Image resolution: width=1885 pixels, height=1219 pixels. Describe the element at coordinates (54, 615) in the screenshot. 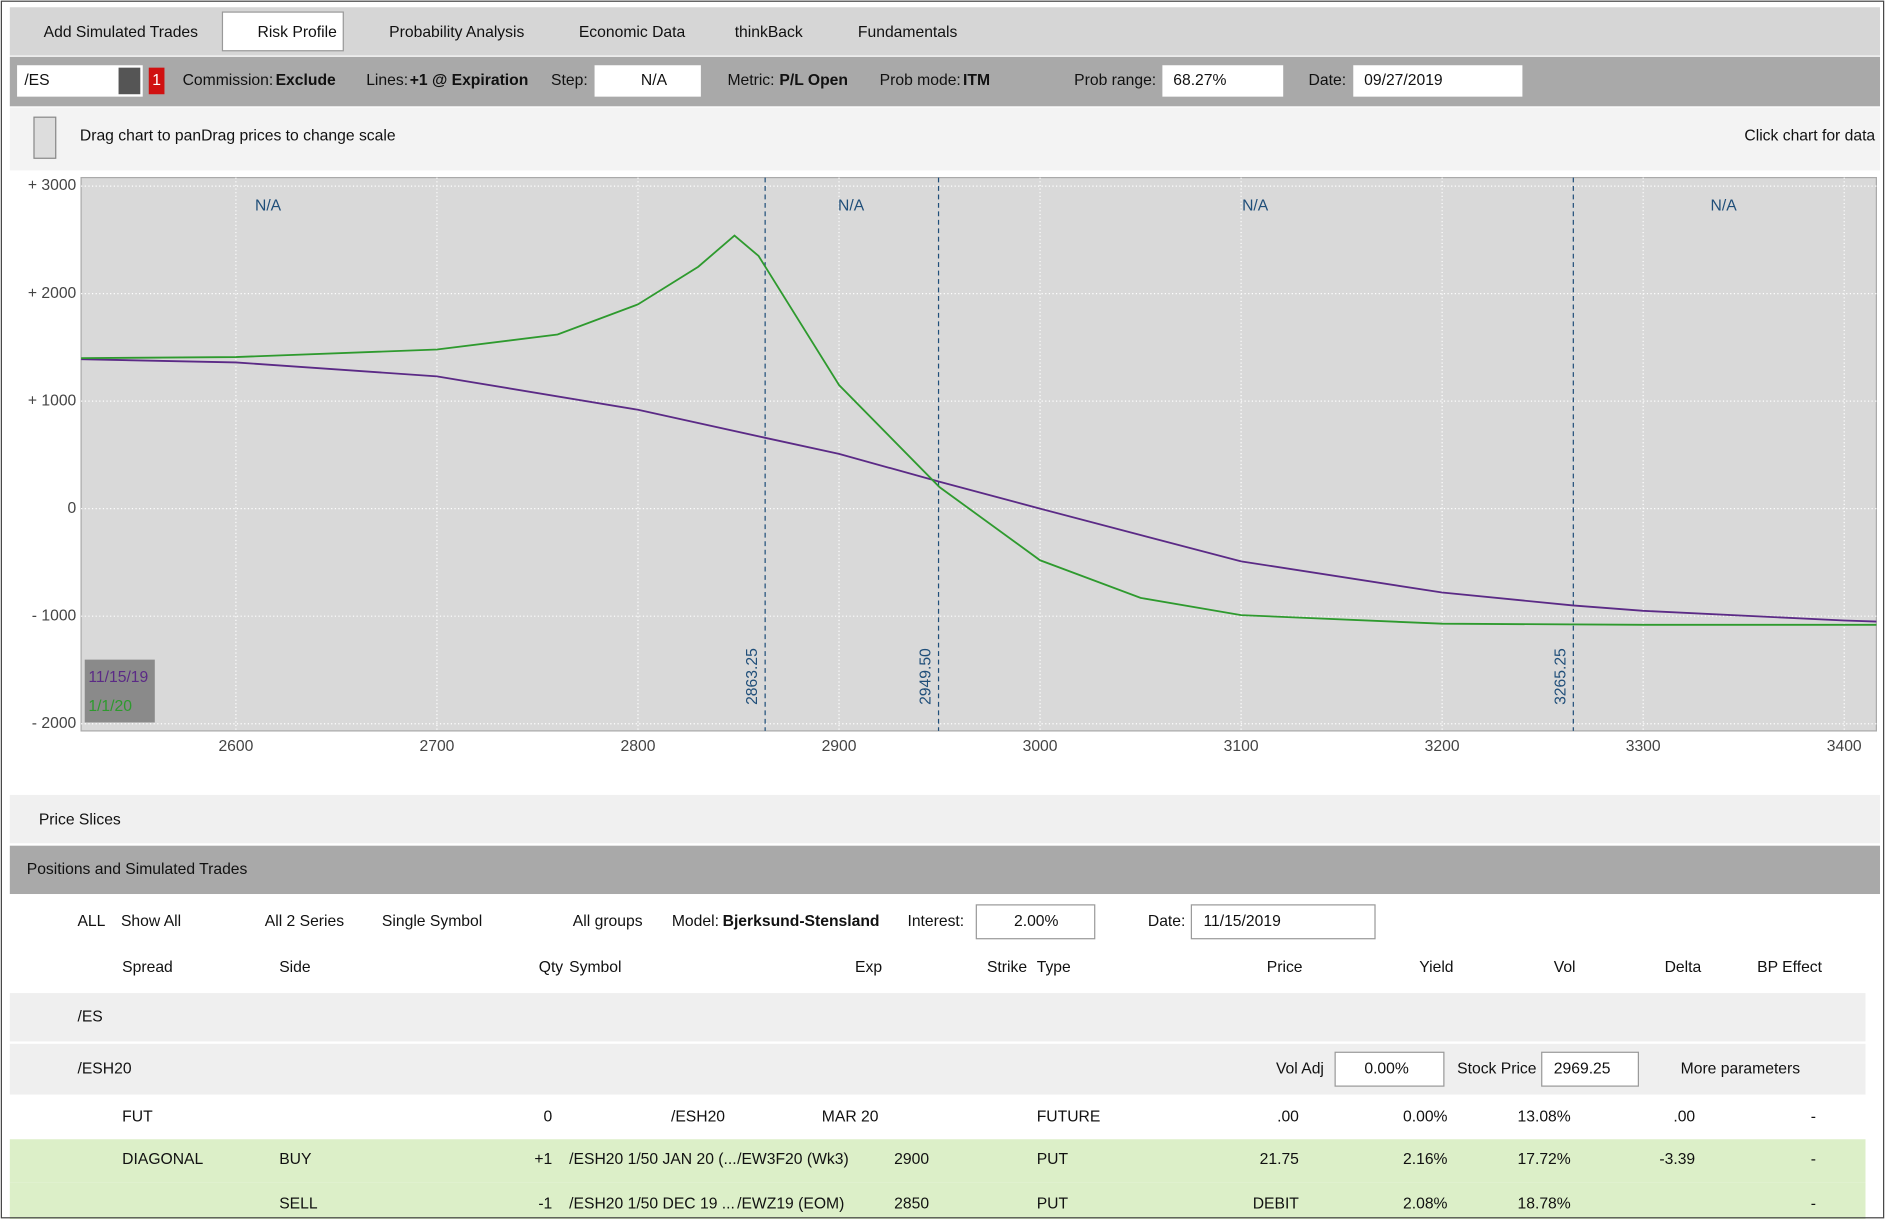

I see `y-tick-label: - 1000` at that location.